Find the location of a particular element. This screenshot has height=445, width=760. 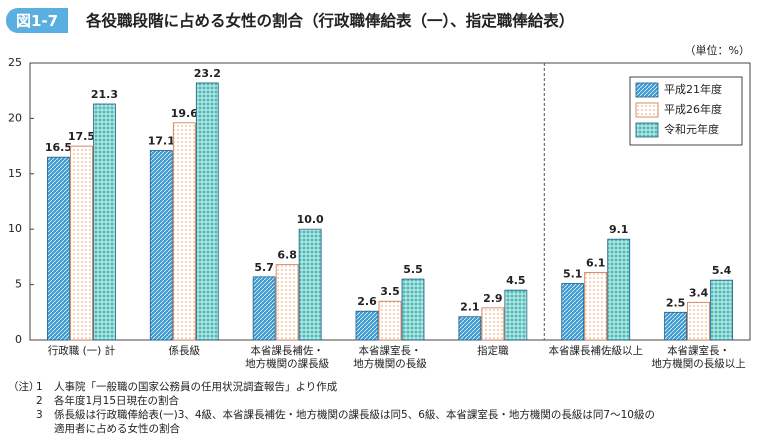

y-tick-label: 25 is located at coordinates (15, 62).